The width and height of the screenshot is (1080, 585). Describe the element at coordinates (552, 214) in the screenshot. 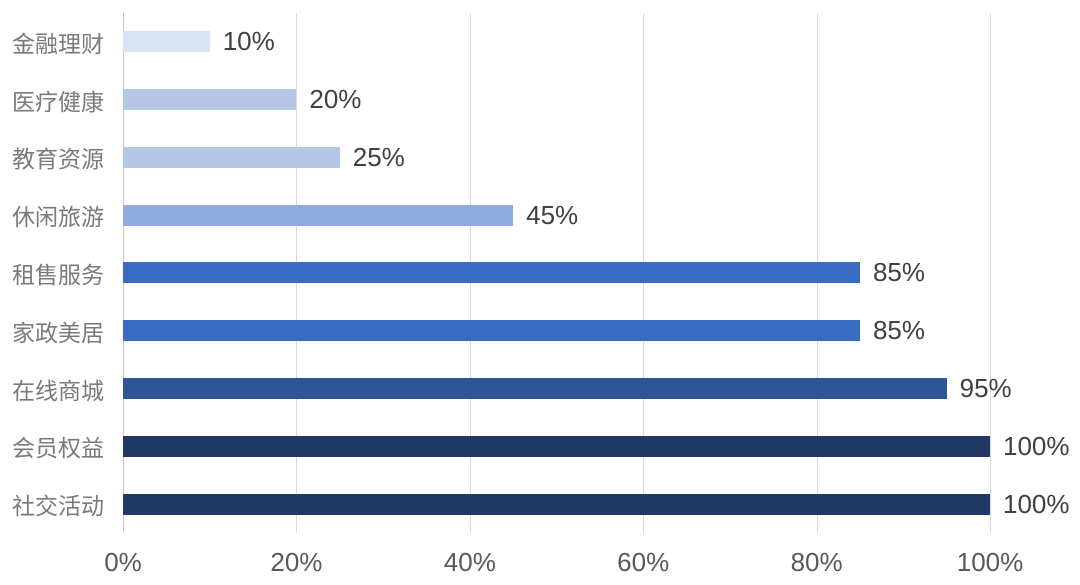

I see `value-label: 45%` at that location.